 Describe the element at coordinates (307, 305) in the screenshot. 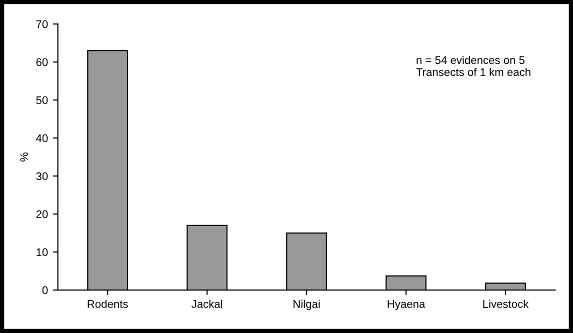

I see `x-tick-label: Nilgai` at that location.